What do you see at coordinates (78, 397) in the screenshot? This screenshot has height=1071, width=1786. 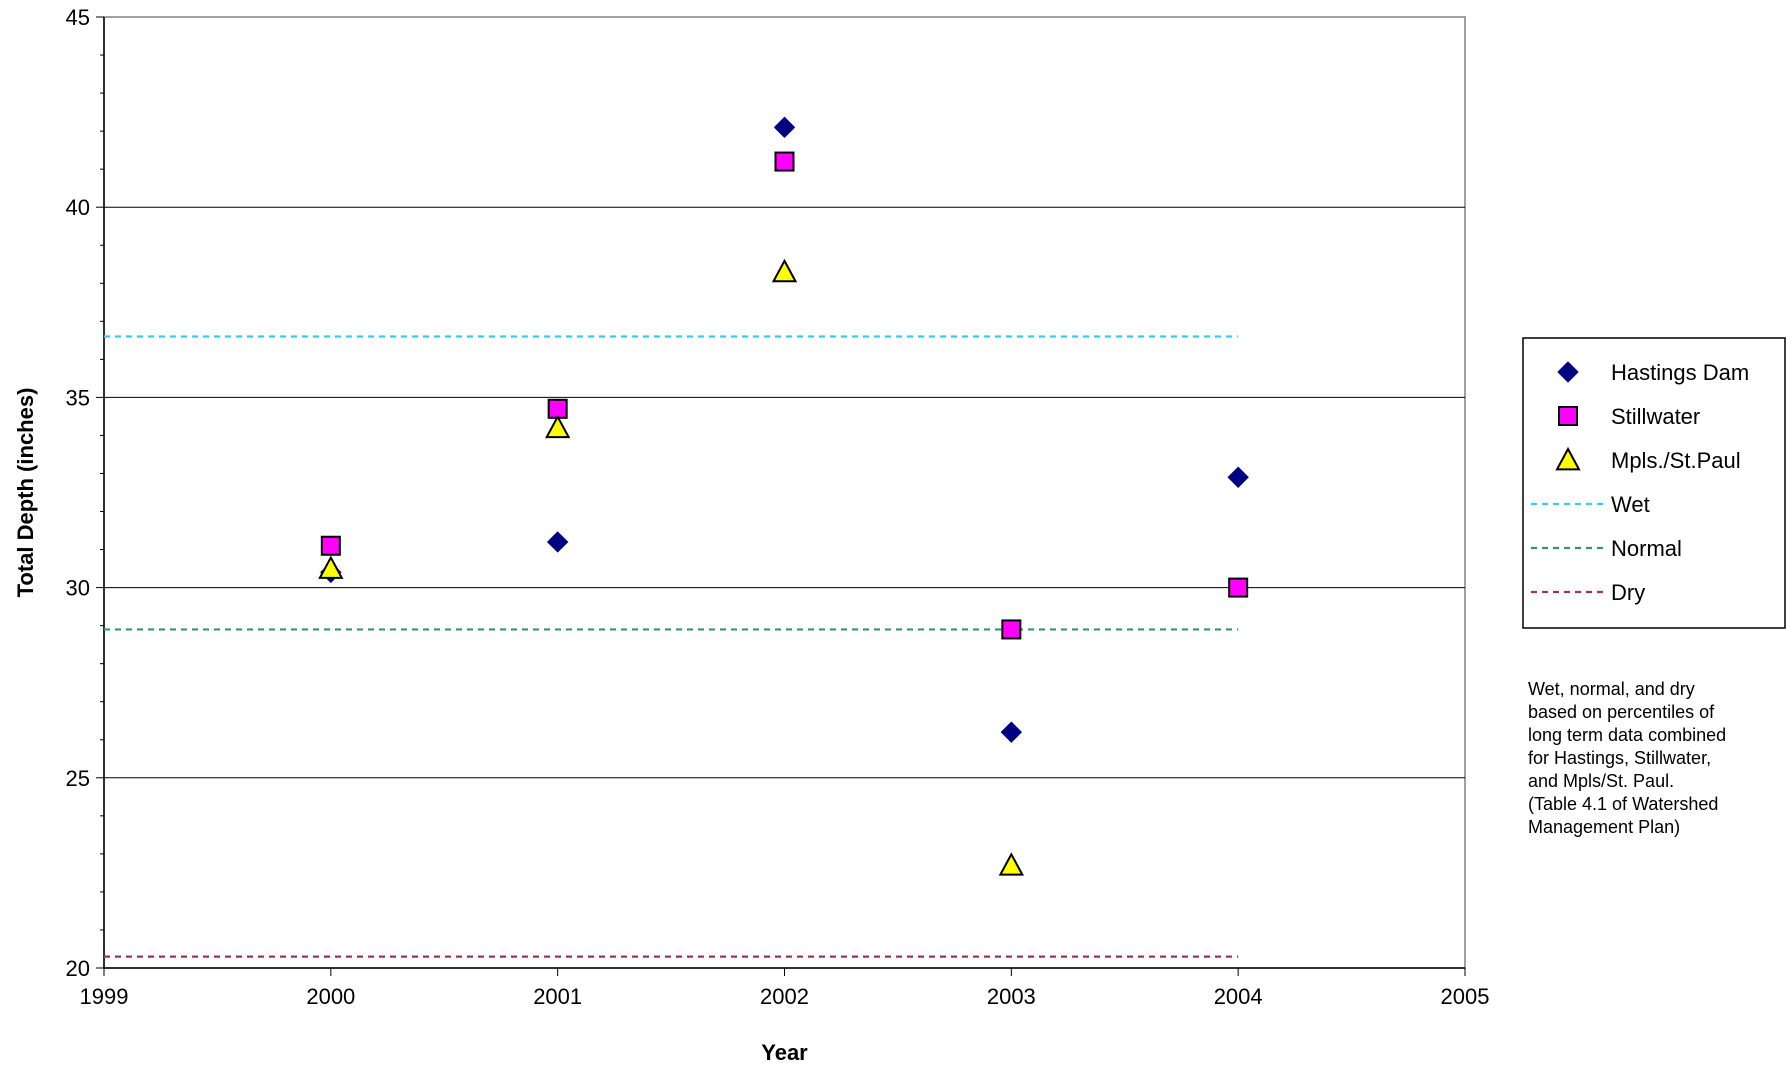 I see `y-tick-label: 35` at bounding box center [78, 397].